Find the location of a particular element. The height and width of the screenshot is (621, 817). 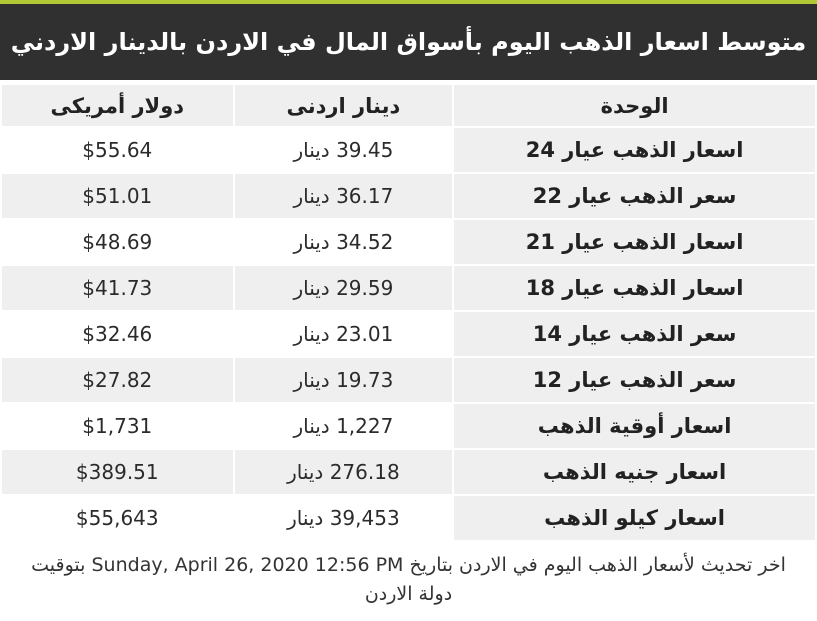

dinar-value-cell: 36.17 دينار is located at coordinates (343, 196).